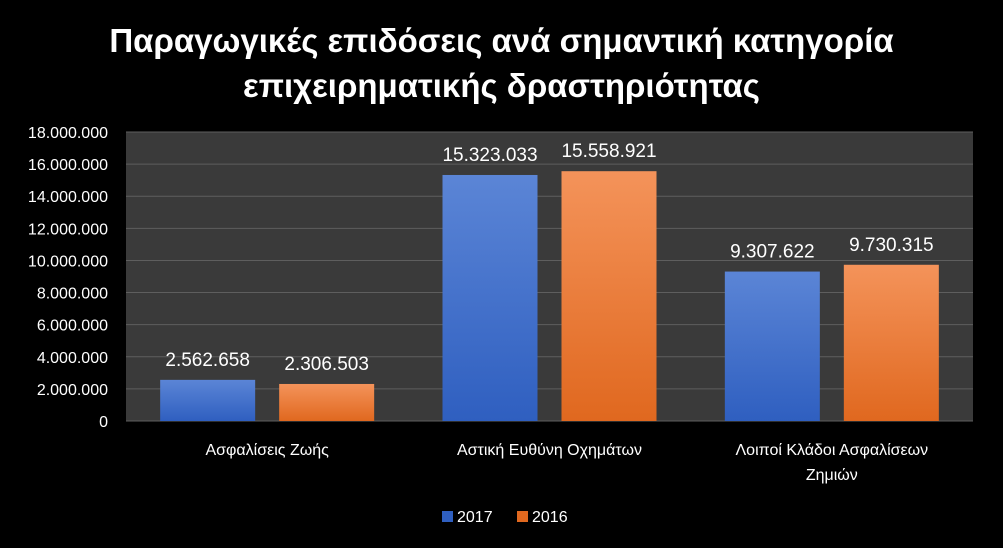  Describe the element at coordinates (891, 245) in the screenshot. I see `data-label: 9.730.315` at that location.